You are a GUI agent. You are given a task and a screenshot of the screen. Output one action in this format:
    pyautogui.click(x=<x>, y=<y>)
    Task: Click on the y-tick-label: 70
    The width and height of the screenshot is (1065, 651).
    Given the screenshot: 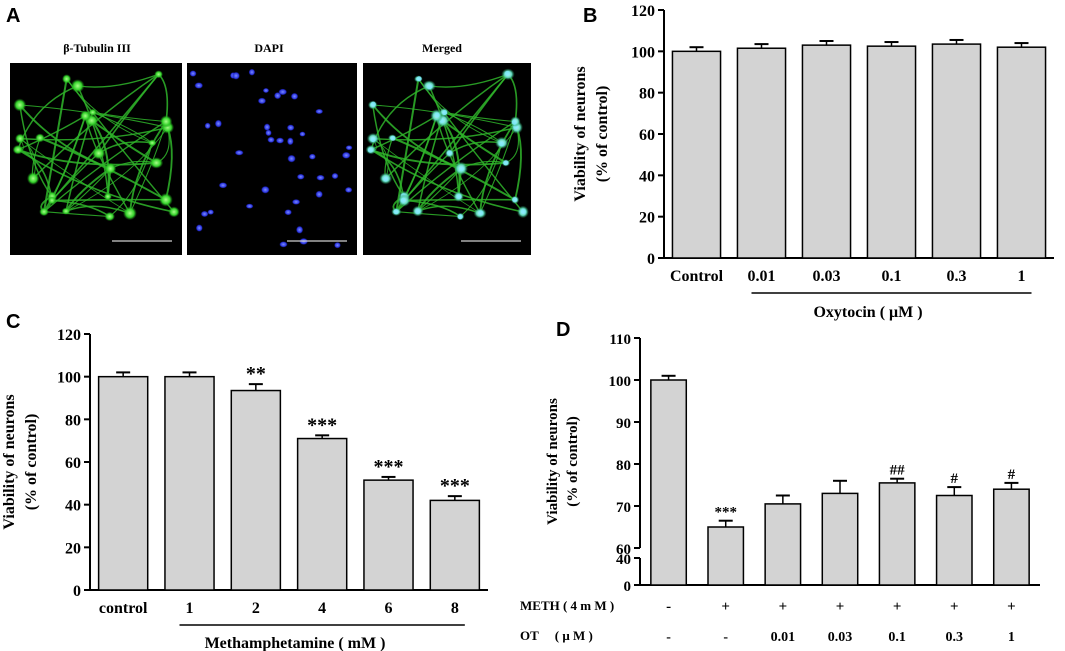 What is the action you would take?
    pyautogui.click(x=623, y=508)
    